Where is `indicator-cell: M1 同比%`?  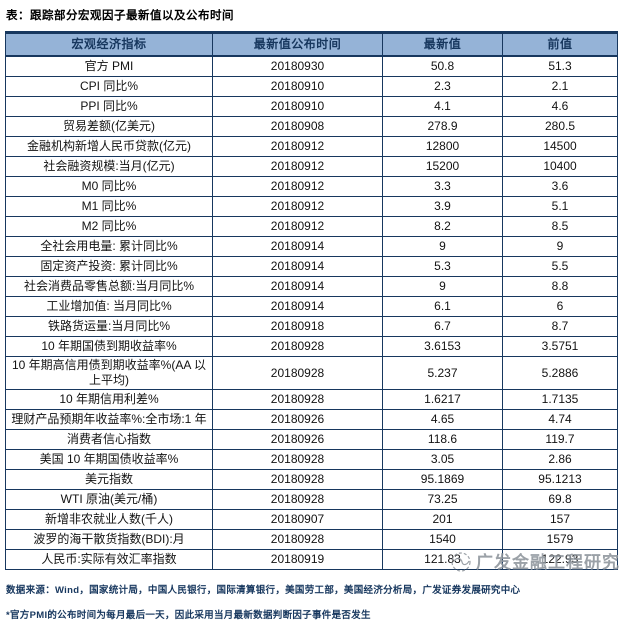
indicator-cell: M1 同比% is located at coordinates (109, 206).